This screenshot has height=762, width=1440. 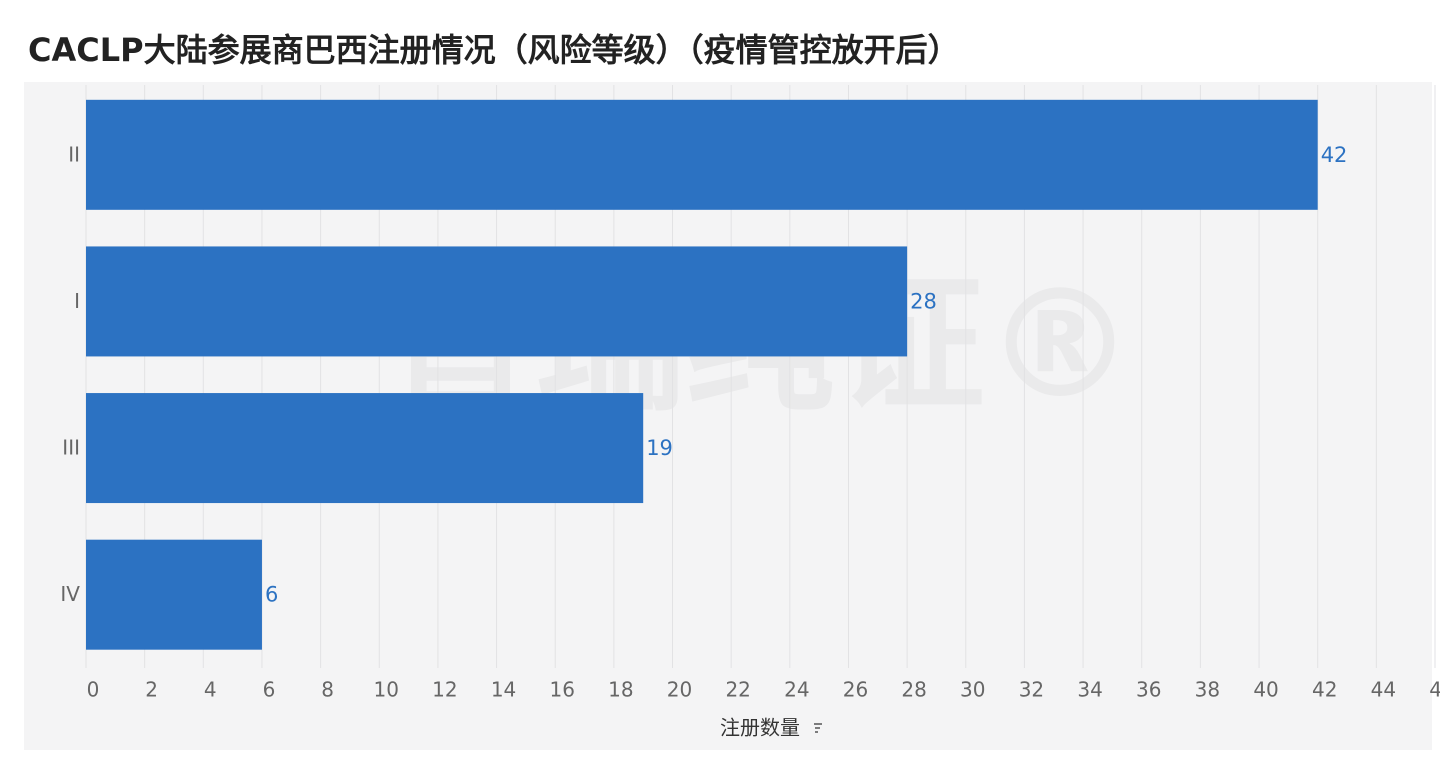 I want to click on chart-title: CACLP大陆参展商巴西注册情况（风险等级）（疫情管控放开后）, so click(x=494, y=50).